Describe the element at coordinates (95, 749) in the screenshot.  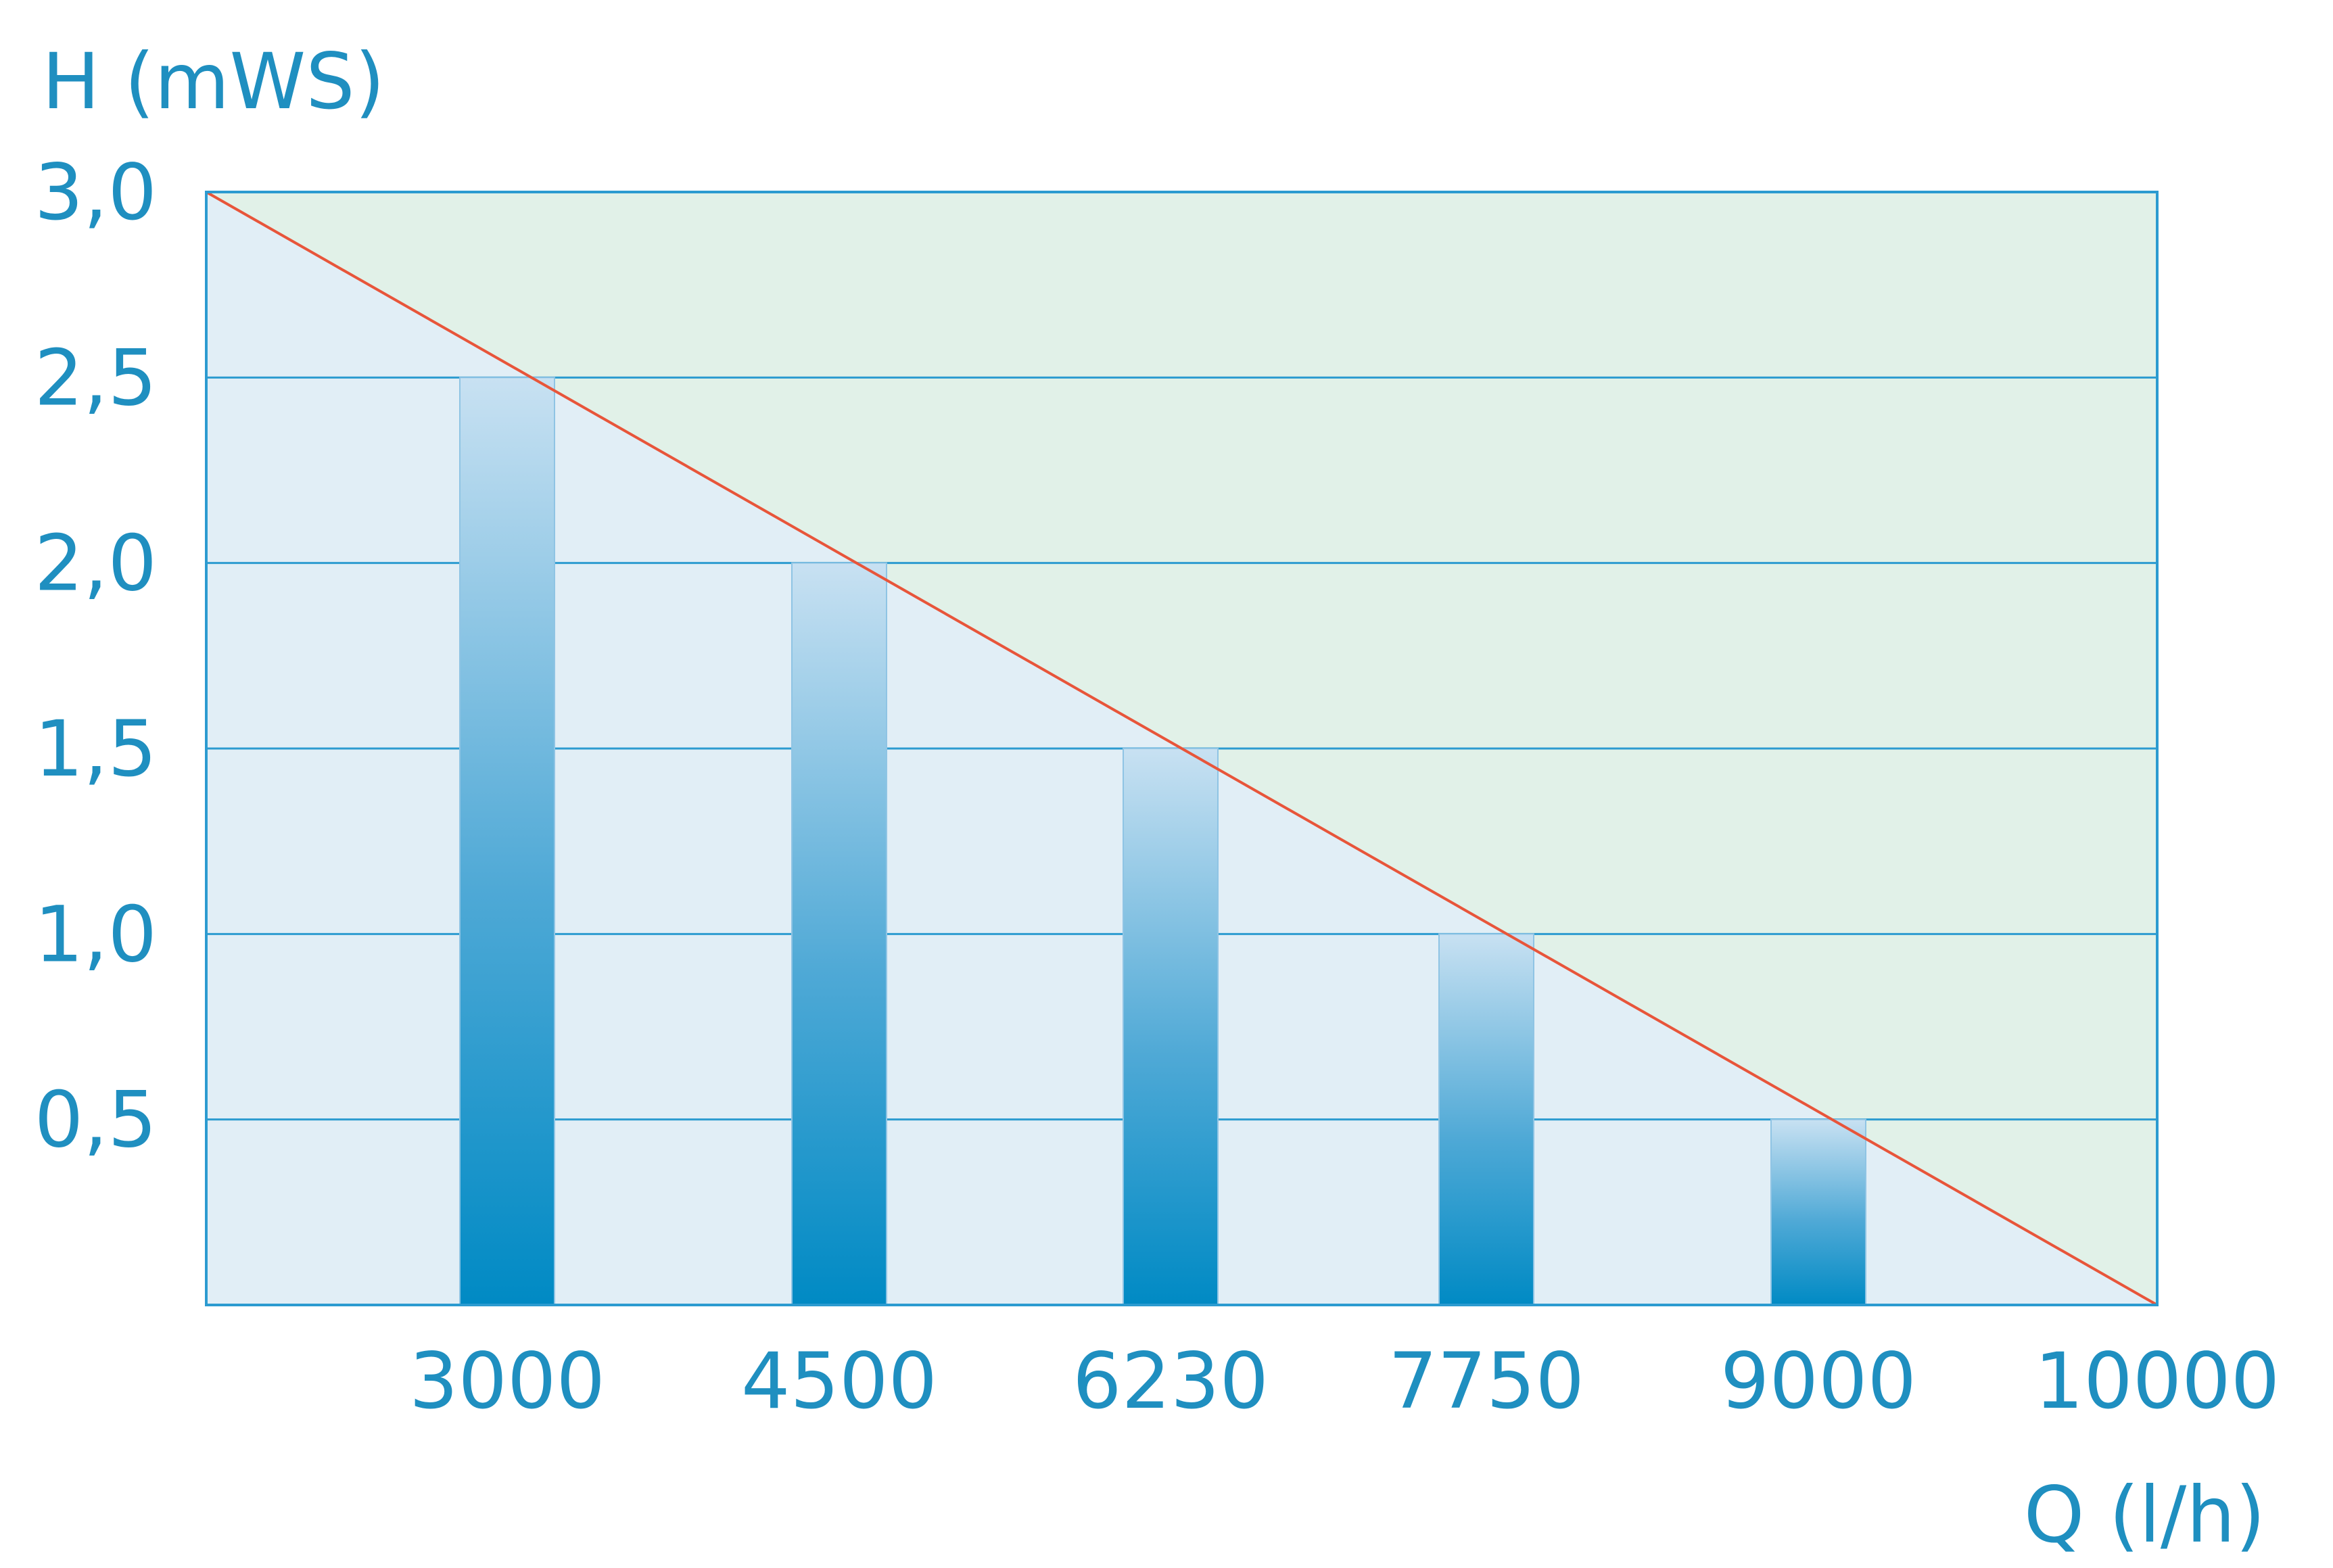
I see `y-tick-label: 1,5` at that location.